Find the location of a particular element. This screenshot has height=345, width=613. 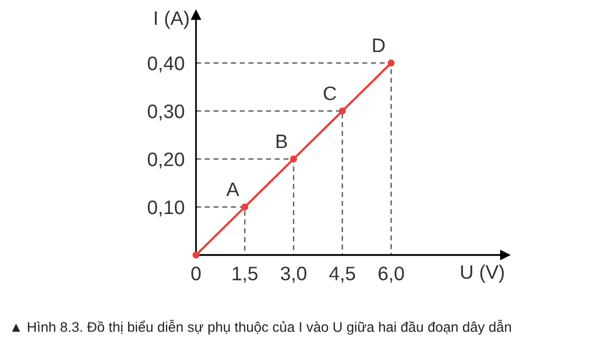

x-tick-label: 1,5 is located at coordinates (245, 274).